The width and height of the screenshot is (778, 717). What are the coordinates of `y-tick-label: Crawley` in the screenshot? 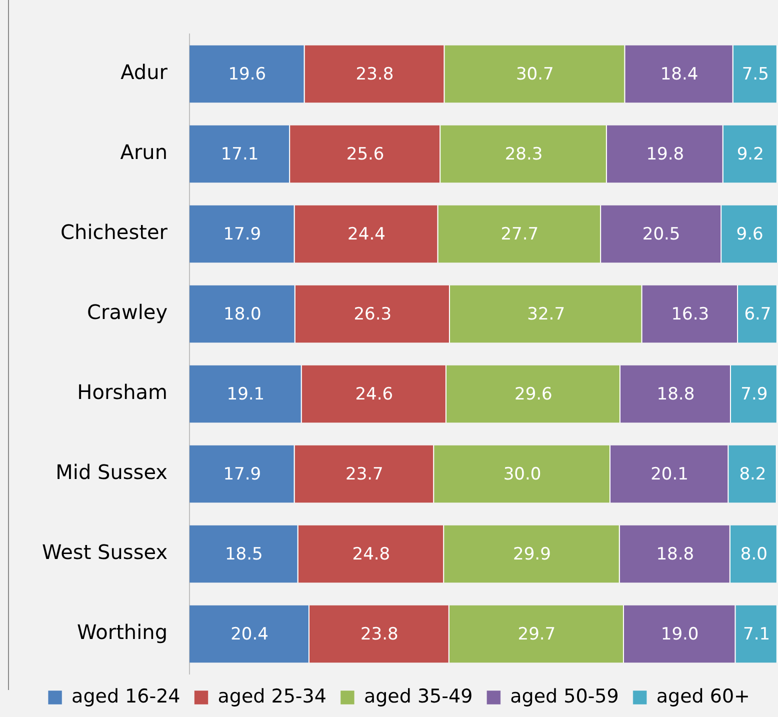 It's located at (127, 312).